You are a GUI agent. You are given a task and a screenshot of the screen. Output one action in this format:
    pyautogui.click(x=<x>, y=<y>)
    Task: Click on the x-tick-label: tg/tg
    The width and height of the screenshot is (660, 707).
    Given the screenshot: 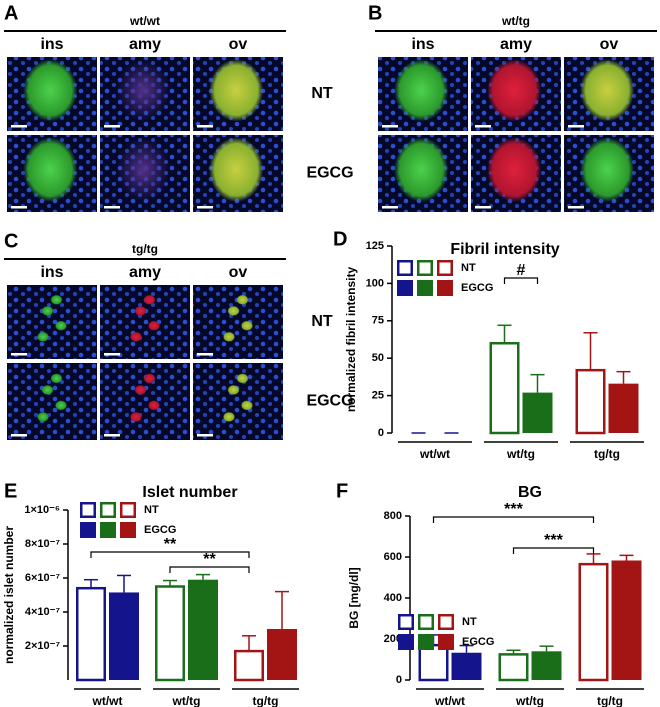 What is the action you would take?
    pyautogui.click(x=610, y=700)
    